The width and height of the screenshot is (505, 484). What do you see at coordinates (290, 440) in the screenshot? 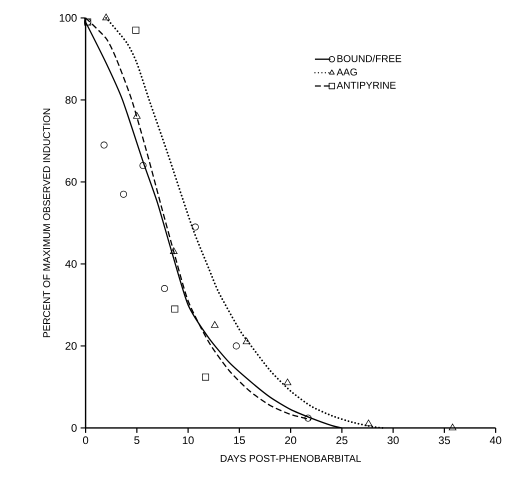
I see `x-tick-label: 20` at bounding box center [290, 440].